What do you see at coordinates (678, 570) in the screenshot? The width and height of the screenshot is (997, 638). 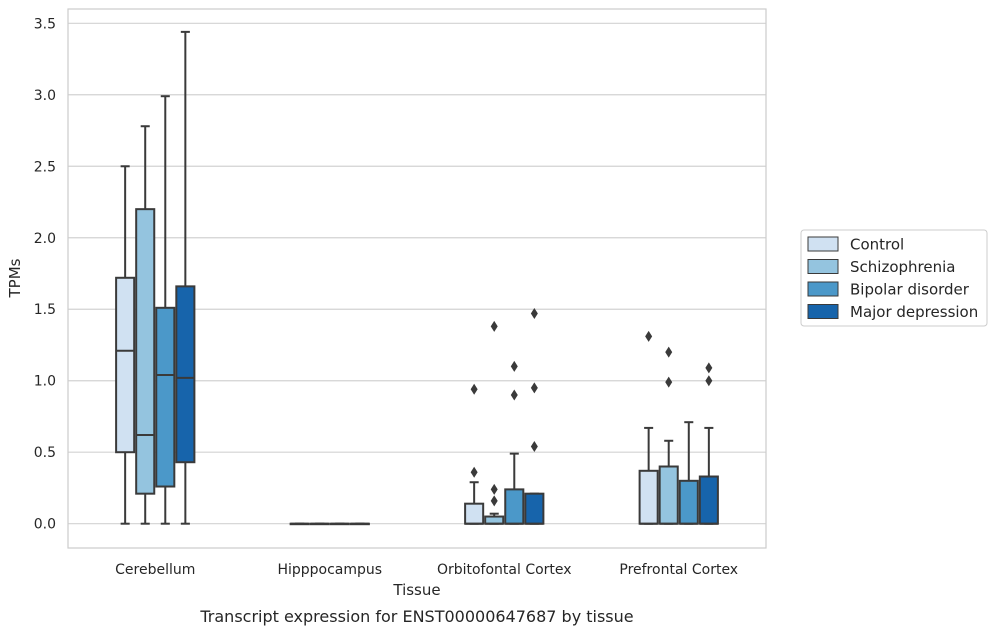 I see `x-tick-label-3: Prefrontal Cortex` at bounding box center [678, 570].